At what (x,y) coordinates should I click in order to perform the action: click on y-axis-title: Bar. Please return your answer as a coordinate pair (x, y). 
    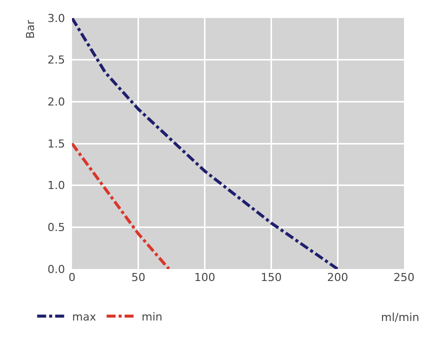
    Looking at the image, I should click on (30, 29).